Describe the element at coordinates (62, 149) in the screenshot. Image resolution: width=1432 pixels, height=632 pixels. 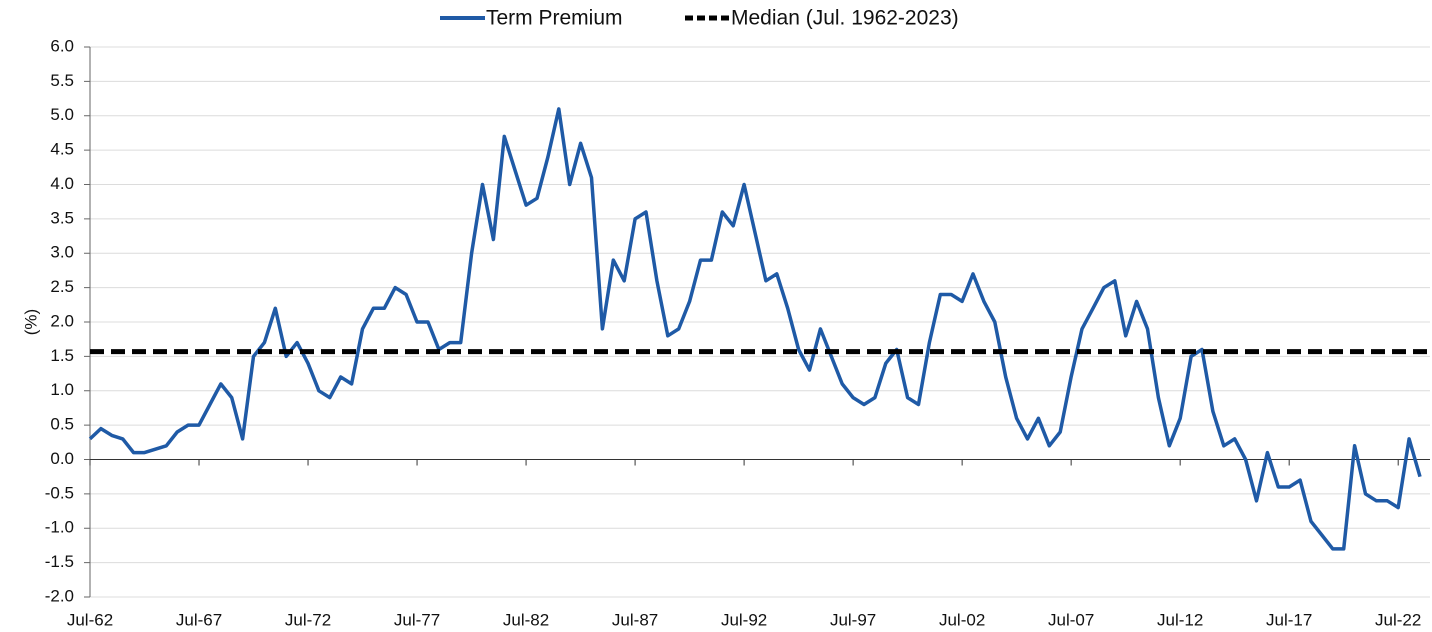
I see `y-tick-label: 4.5` at that location.